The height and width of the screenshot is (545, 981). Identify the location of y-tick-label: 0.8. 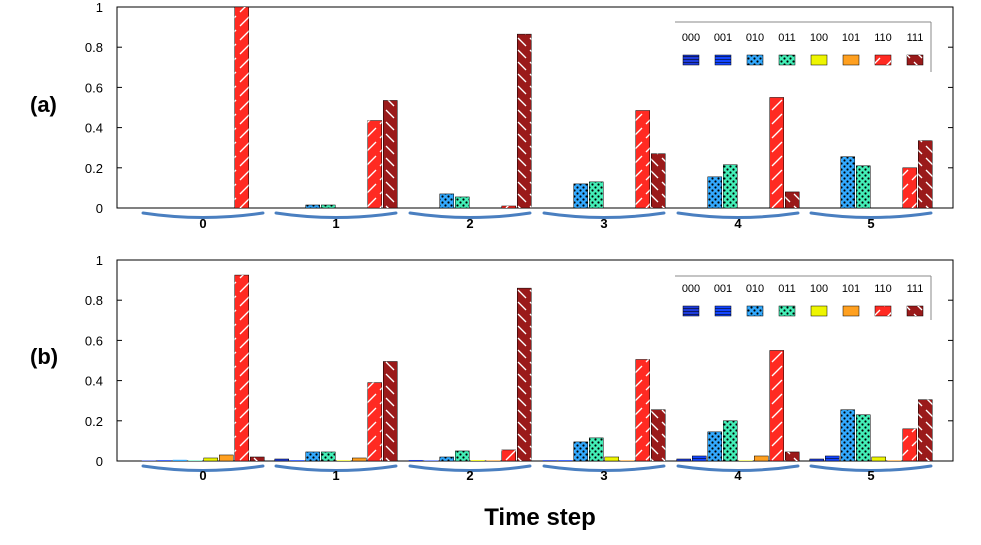
(94, 47).